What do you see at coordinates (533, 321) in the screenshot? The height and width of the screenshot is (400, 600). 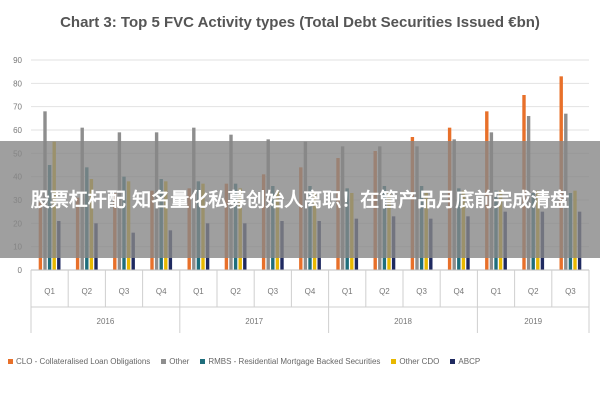 I see `group-label: 2019` at bounding box center [533, 321].